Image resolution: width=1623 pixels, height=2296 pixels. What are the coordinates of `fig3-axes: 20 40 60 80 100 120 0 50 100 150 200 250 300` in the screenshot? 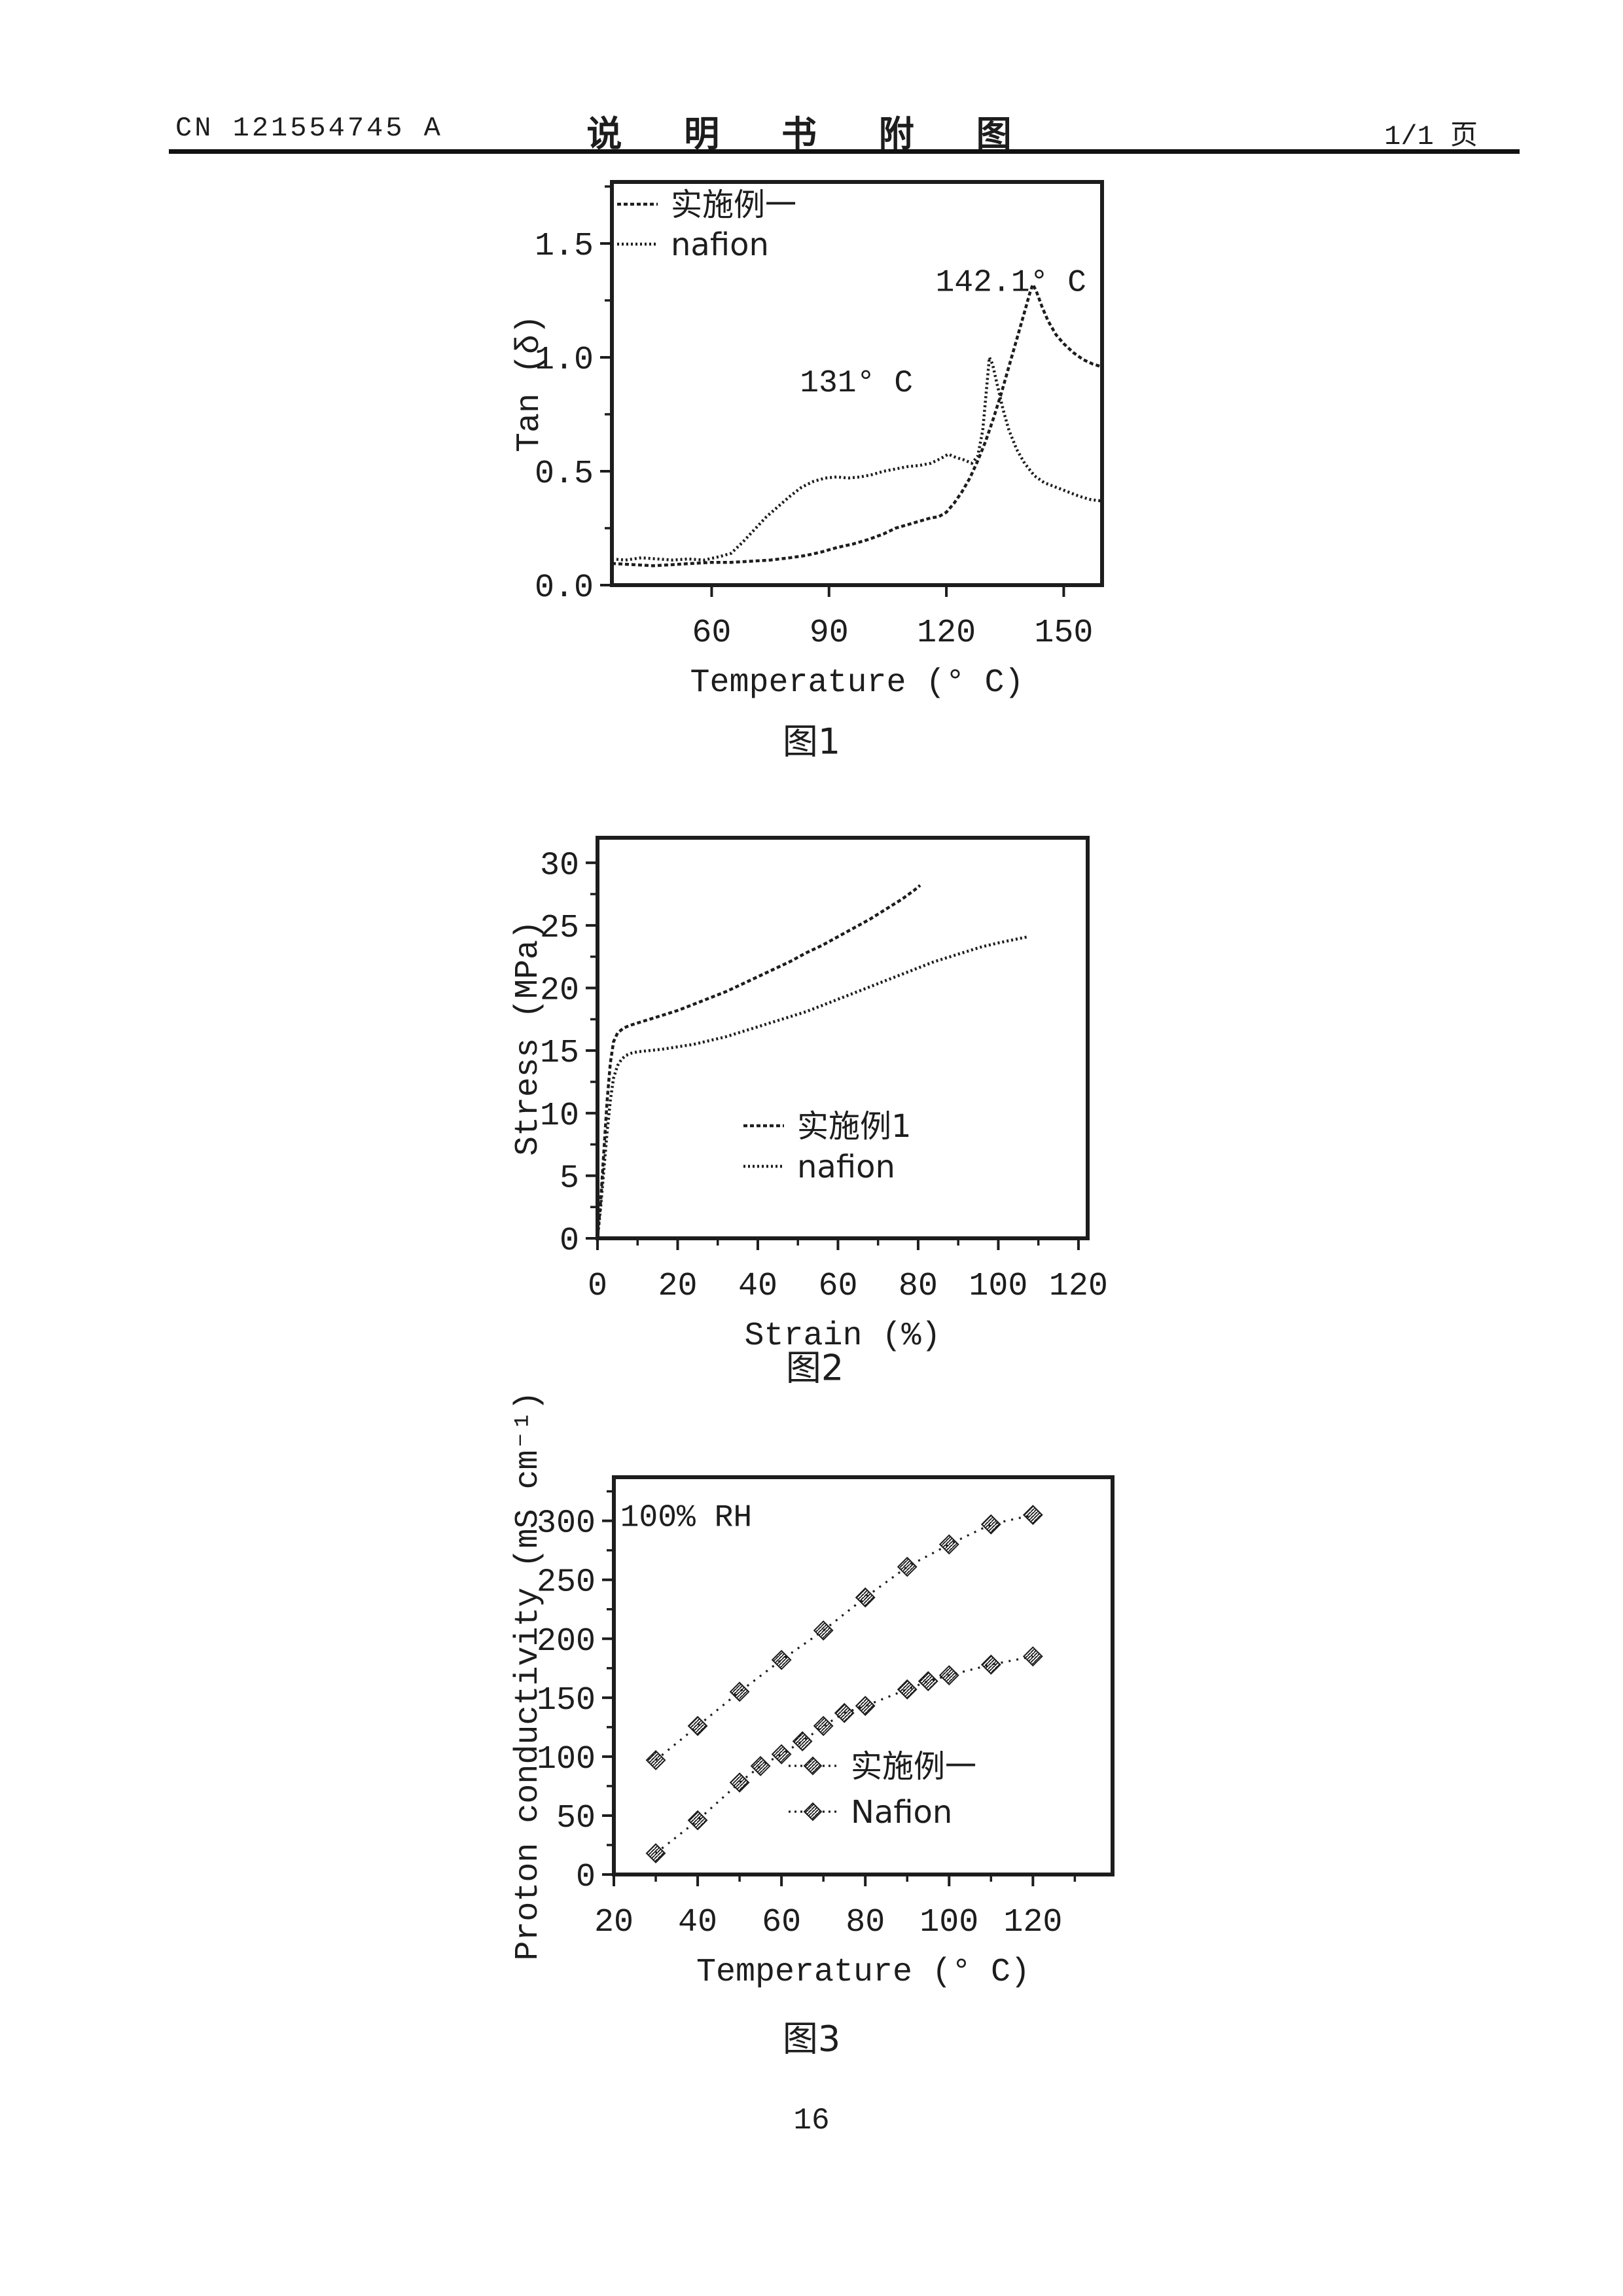 It's located at (807, 1715).